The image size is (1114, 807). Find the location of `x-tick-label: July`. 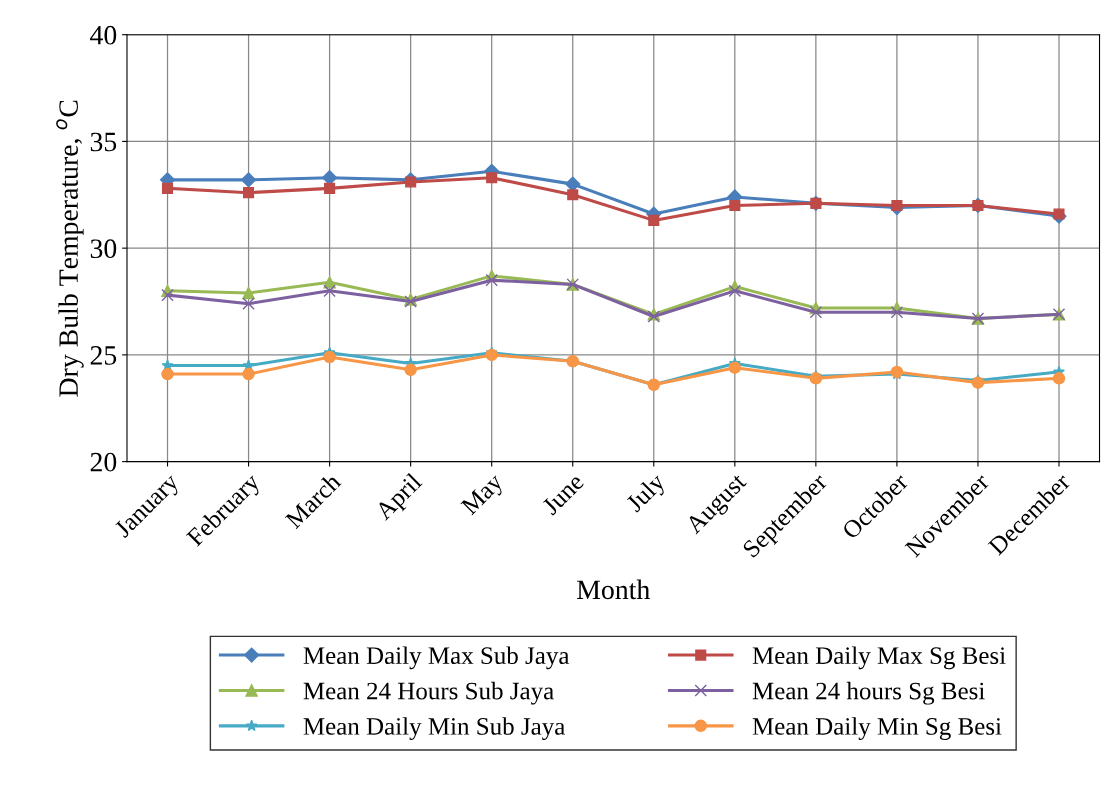

x-tick-label: July is located at coordinates (647, 494).